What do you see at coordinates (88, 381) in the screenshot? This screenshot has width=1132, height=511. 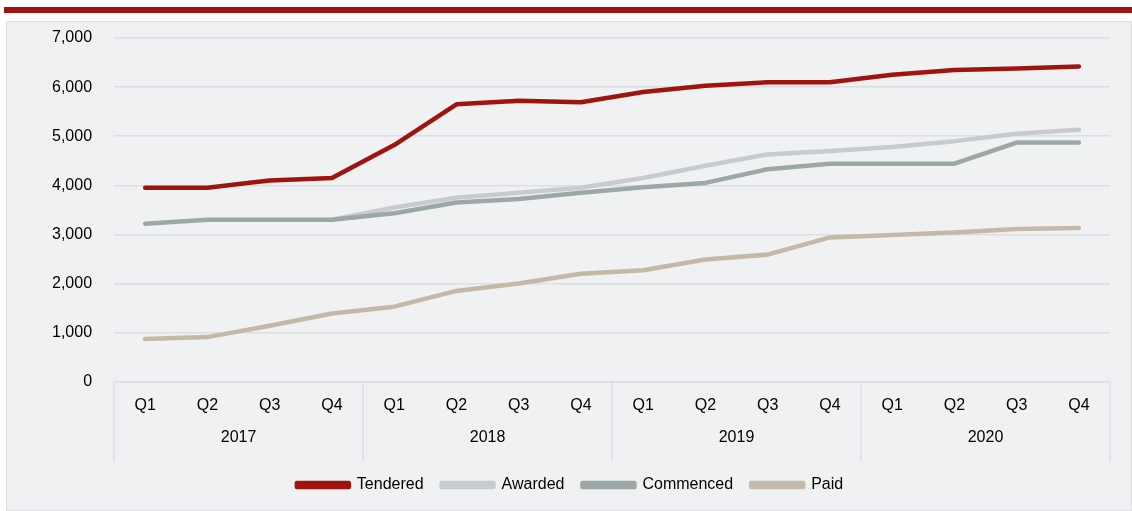 I see `y-tick-label: 0` at bounding box center [88, 381].